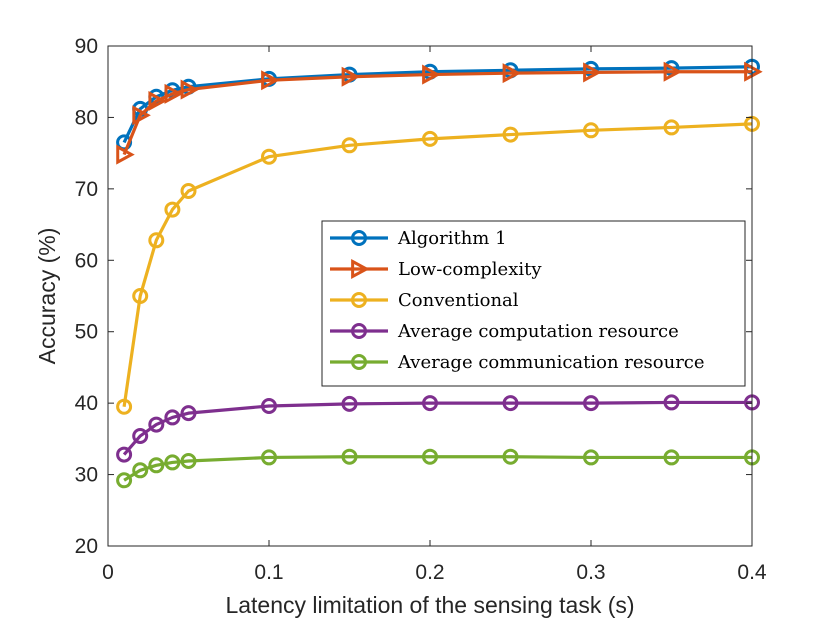  I want to click on y-tick-label: 40, so click(86, 403).